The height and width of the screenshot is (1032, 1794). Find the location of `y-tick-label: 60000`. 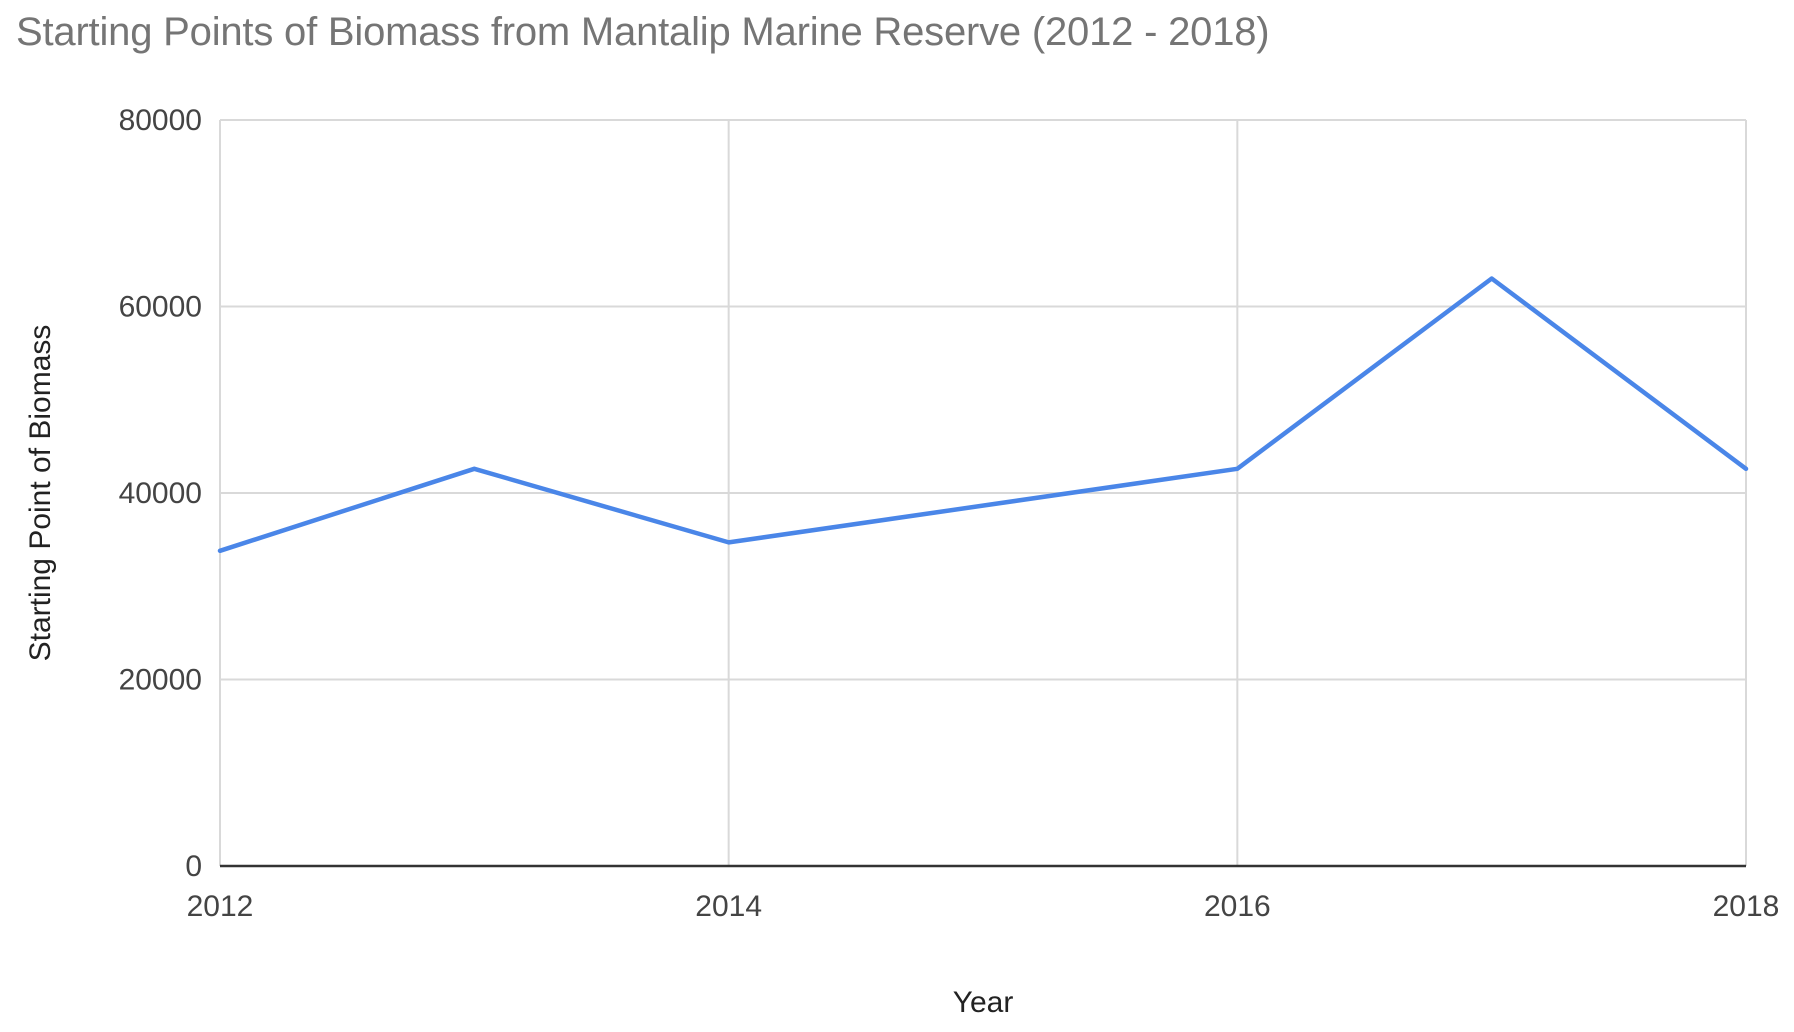

y-tick-label: 60000 is located at coordinates (160, 307).